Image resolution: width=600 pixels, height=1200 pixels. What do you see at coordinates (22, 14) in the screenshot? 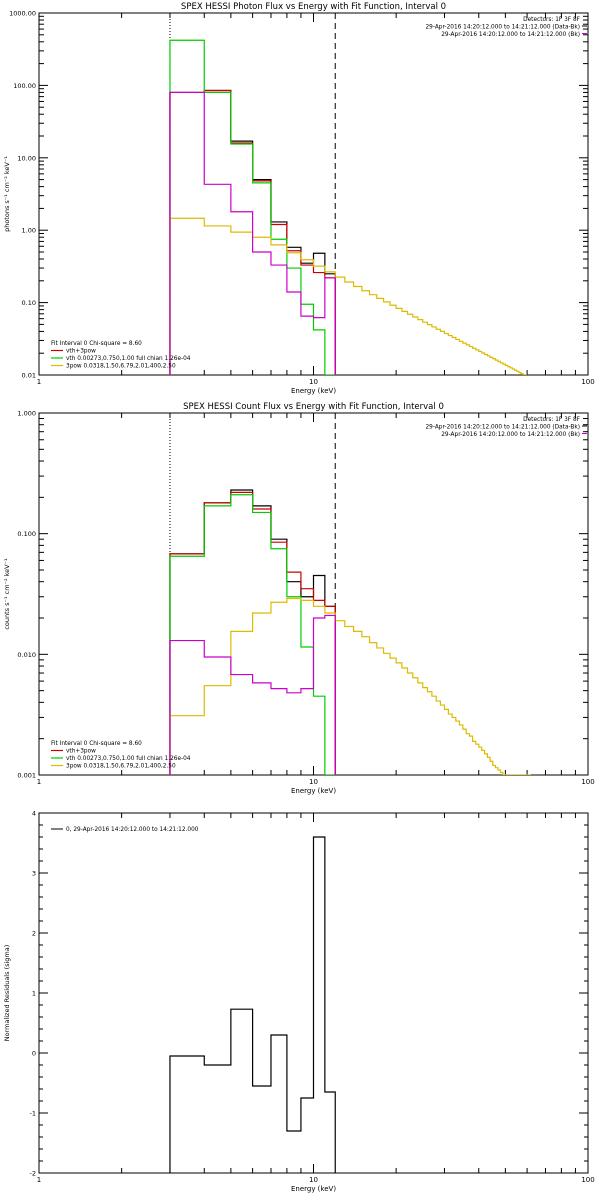
I see `y-tick-label: 1000.00` at bounding box center [22, 14].